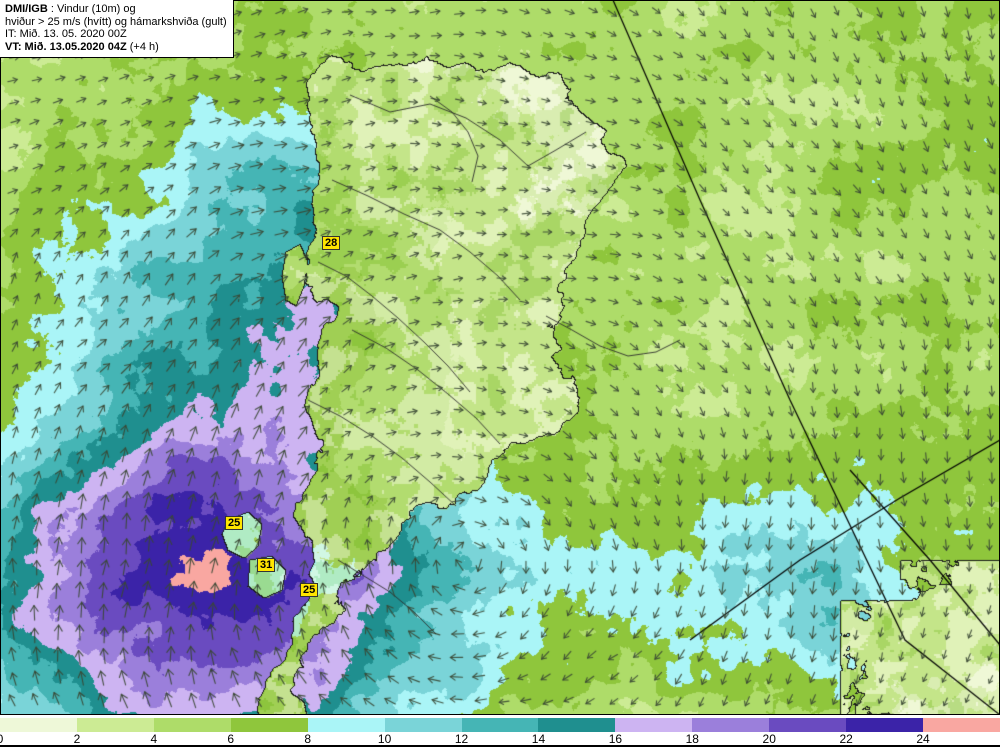  I want to click on max-gust-label: 28, so click(331, 243).